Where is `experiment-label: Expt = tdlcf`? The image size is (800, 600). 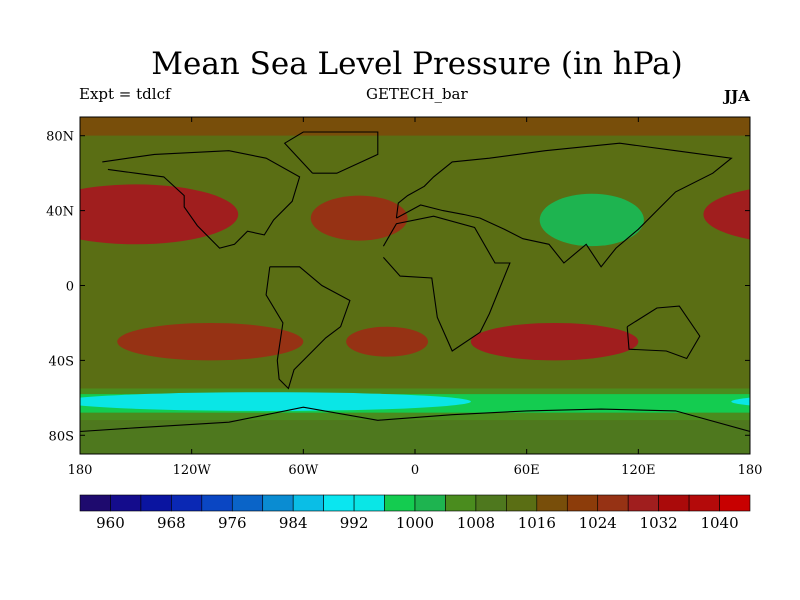 experiment-label: Expt = tdlcf is located at coordinates (125, 94).